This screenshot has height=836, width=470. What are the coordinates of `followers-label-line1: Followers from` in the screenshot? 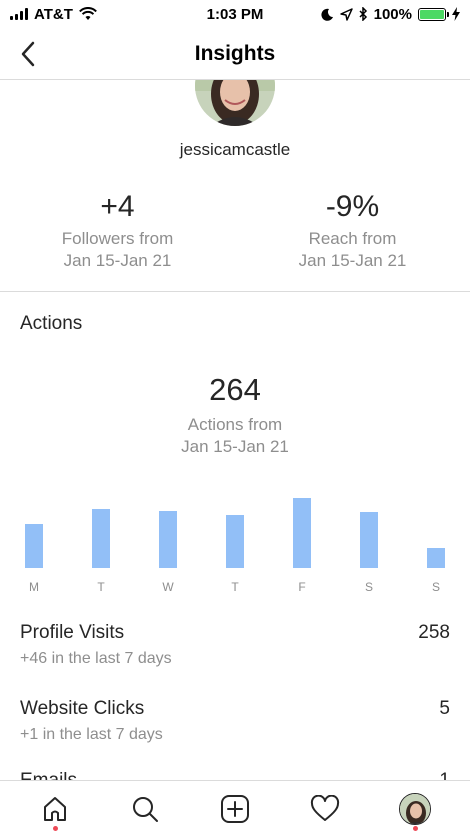 It's located at (117, 238).